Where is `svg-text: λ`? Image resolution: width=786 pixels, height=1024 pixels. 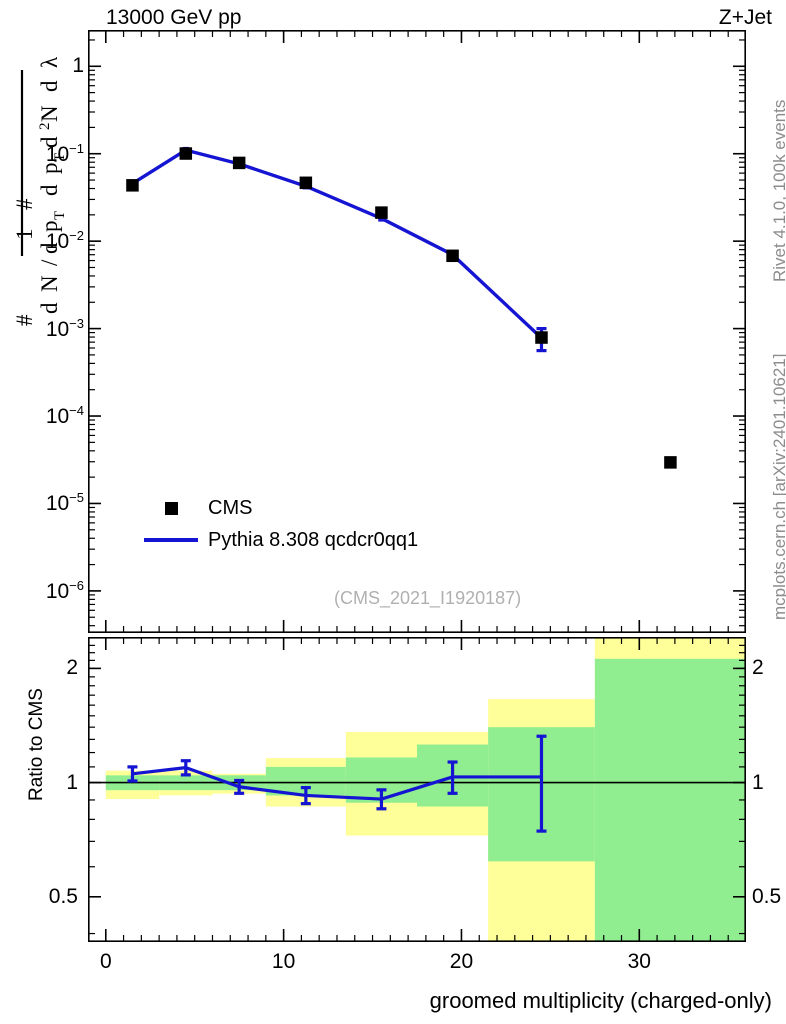 svg-text: λ is located at coordinates (49, 62).